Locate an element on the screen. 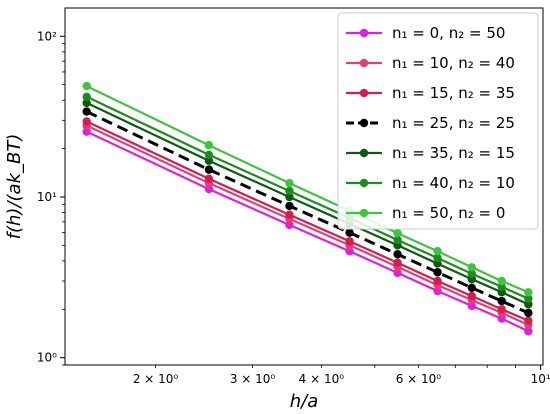  x-tick-label: 4 × 10⁰ is located at coordinates (322, 379).